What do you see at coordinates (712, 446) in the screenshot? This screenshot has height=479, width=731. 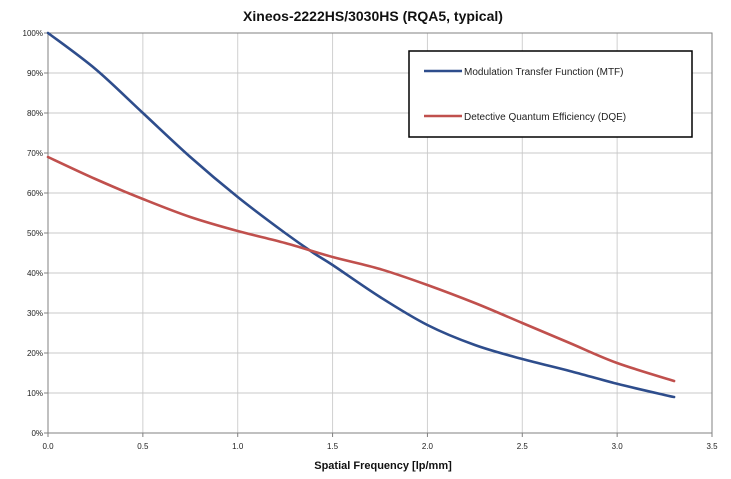 I see `x-tick-label-7: 3.5` at bounding box center [712, 446].